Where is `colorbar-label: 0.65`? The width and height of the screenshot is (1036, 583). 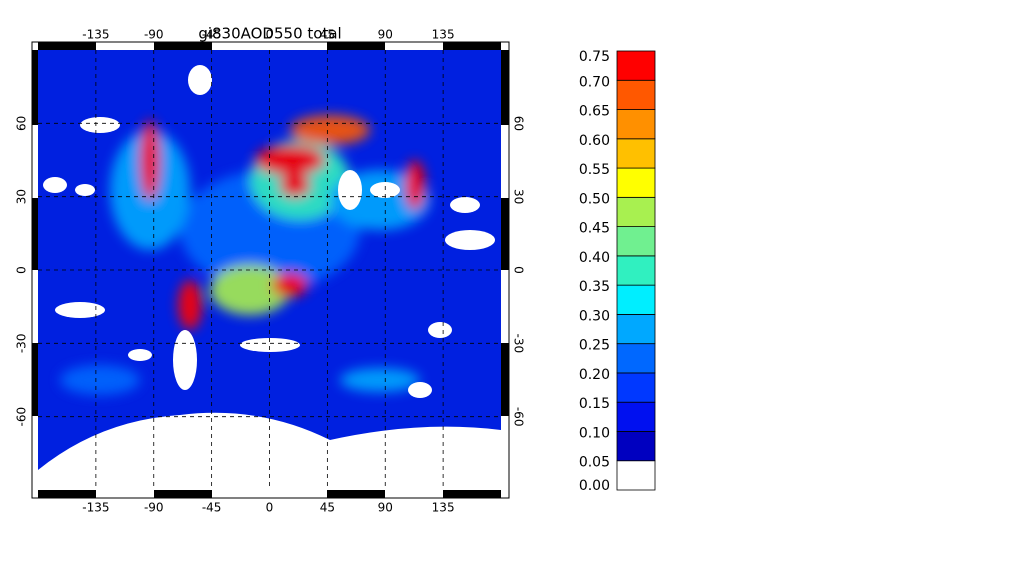 colorbar-label: 0.65 is located at coordinates (594, 112).